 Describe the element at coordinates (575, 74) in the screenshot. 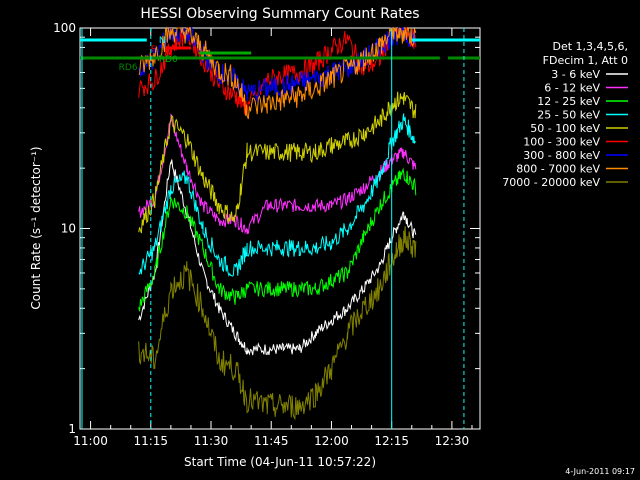

I see `legend-label: 3 - 6 keV` at that location.